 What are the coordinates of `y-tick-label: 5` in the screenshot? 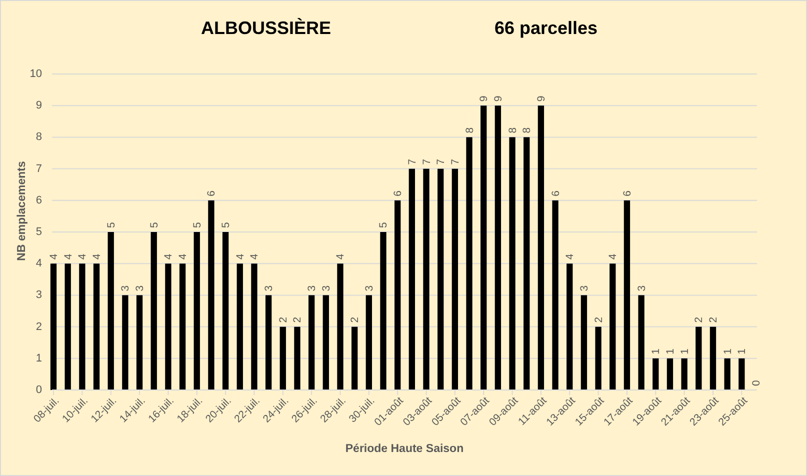 It's located at (39, 232).